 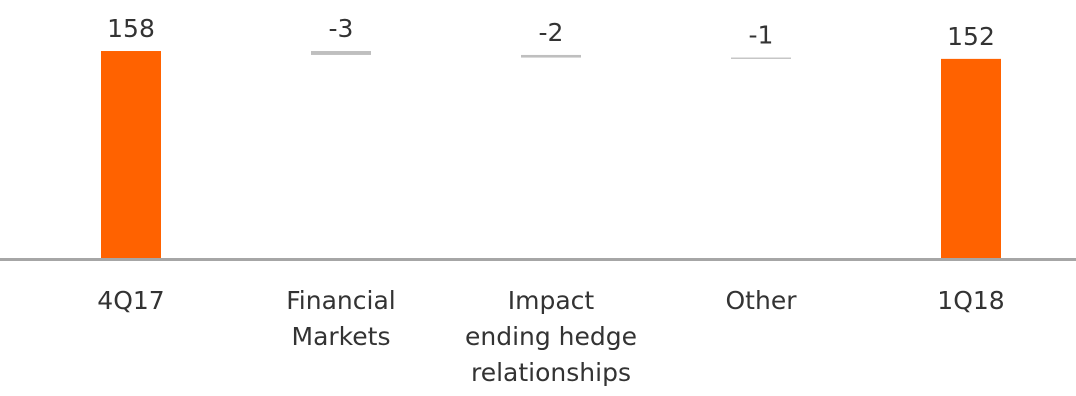 I want to click on category-label-1-line-1: 4Q17, so click(x=130, y=300).